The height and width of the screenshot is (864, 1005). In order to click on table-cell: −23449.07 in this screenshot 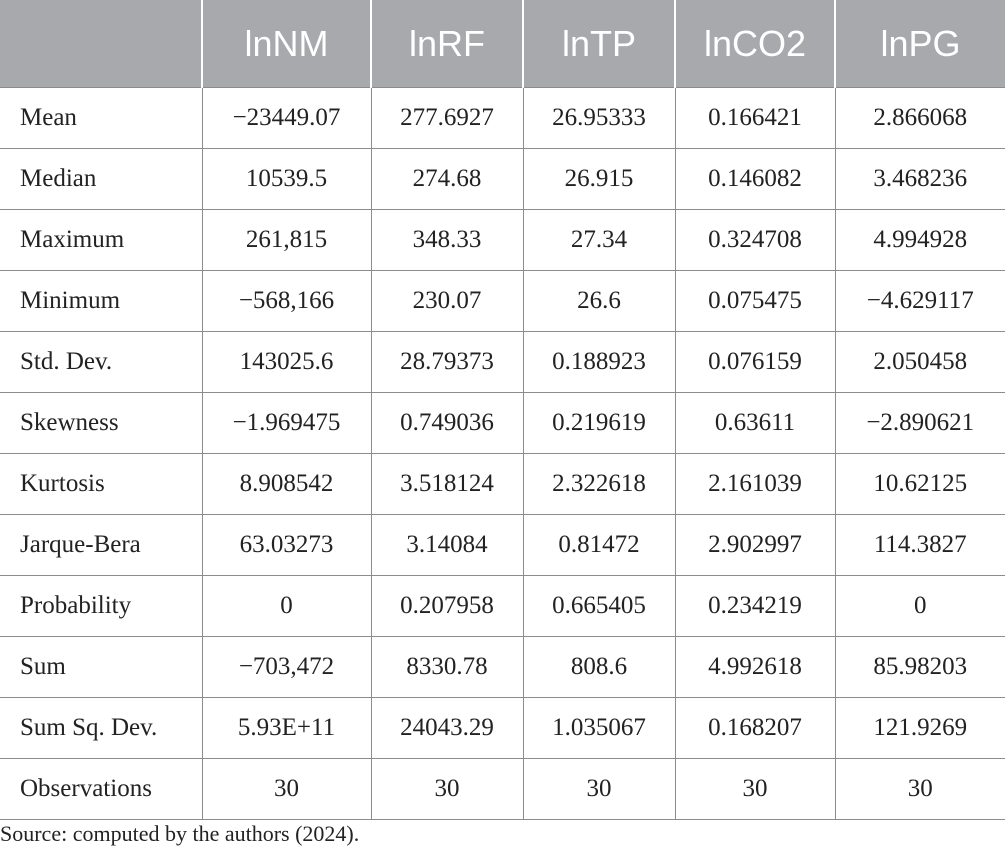, I will do `click(286, 118)`.